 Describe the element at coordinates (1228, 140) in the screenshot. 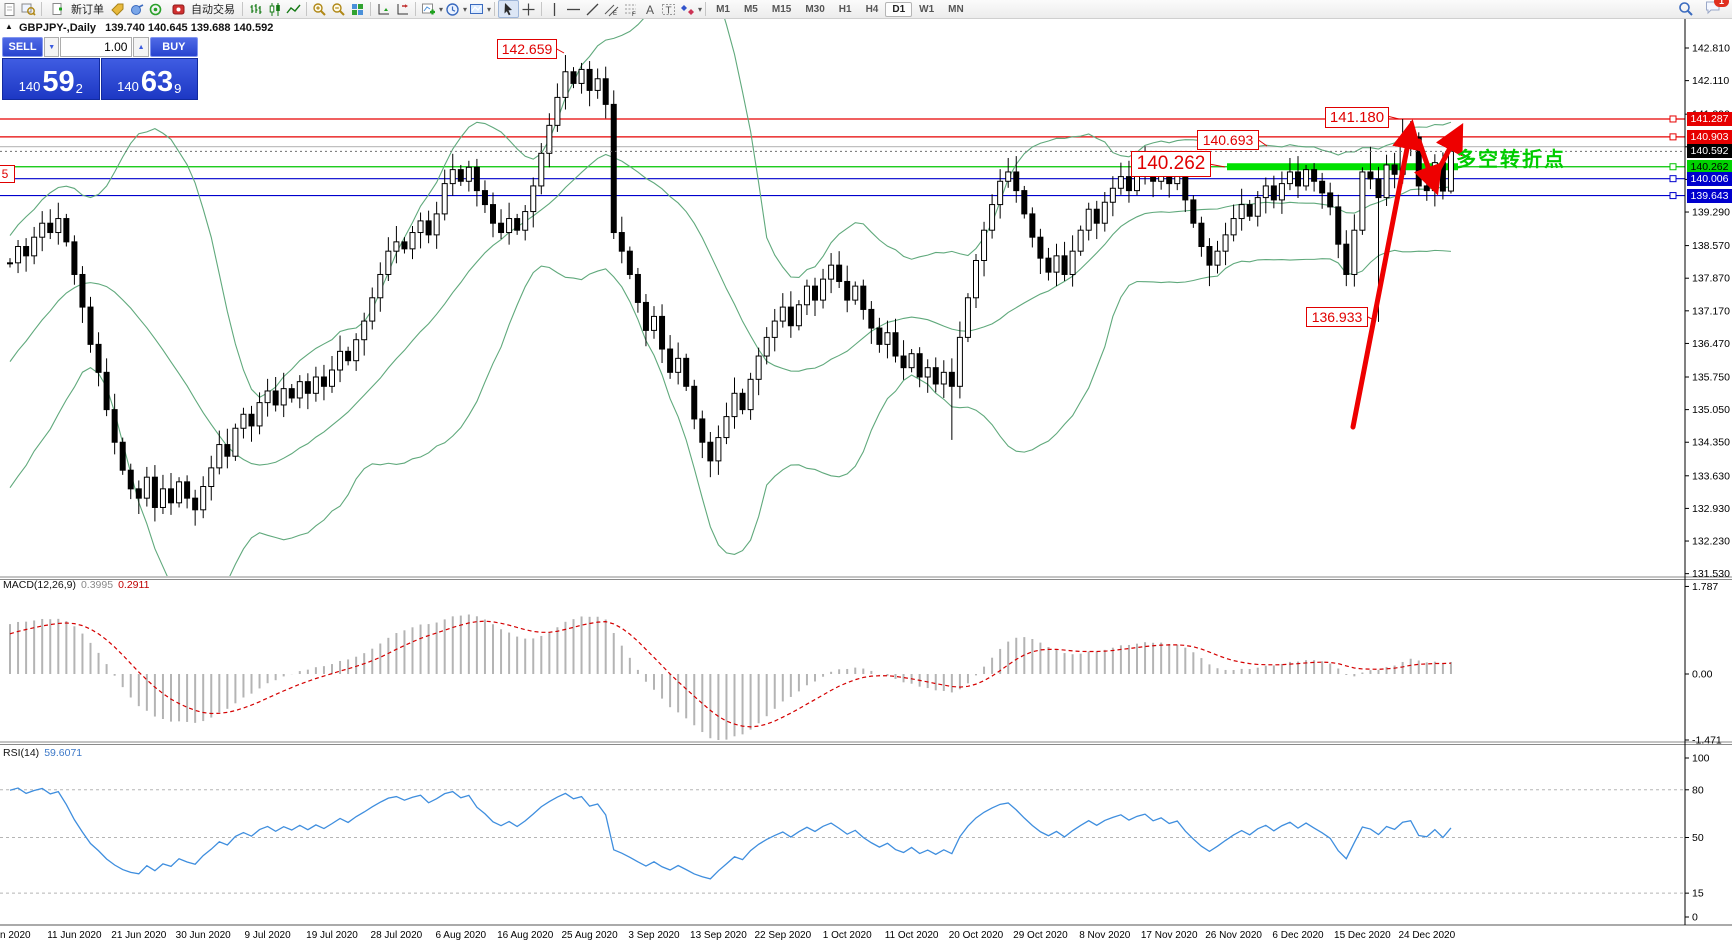

I see `price-annotation: 140.693` at that location.